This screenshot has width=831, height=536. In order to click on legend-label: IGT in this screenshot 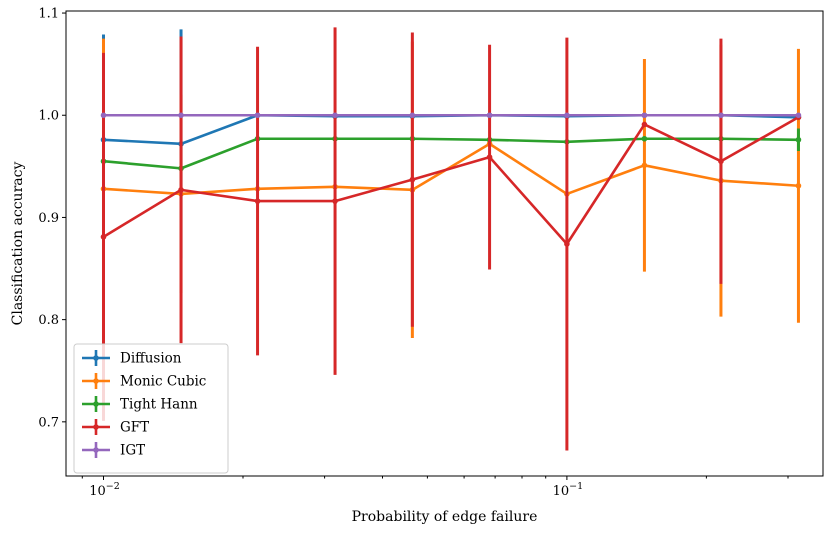, I will do `click(132, 451)`.